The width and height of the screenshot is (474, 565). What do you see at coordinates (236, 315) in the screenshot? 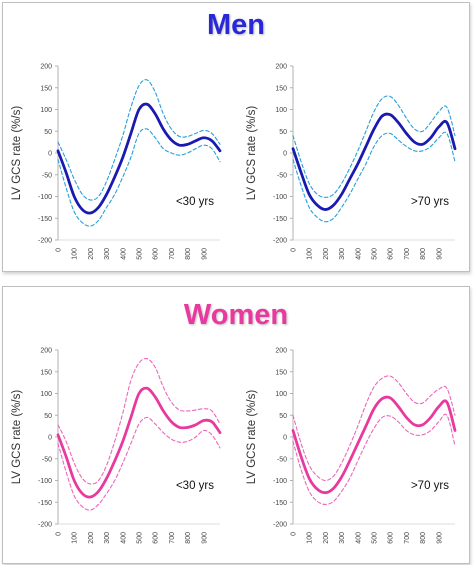
I see `women-title: Women` at bounding box center [236, 315].